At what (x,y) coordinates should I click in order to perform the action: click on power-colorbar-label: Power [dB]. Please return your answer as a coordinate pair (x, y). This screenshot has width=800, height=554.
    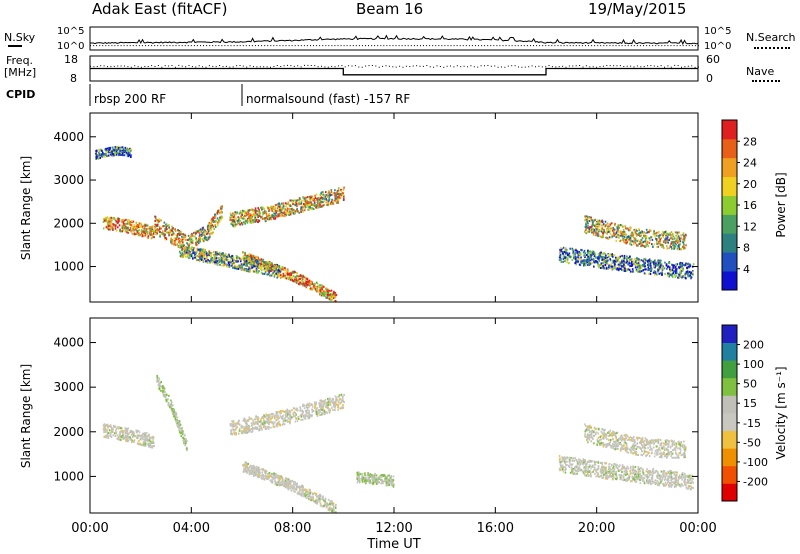
    Looking at the image, I should click on (781, 204).